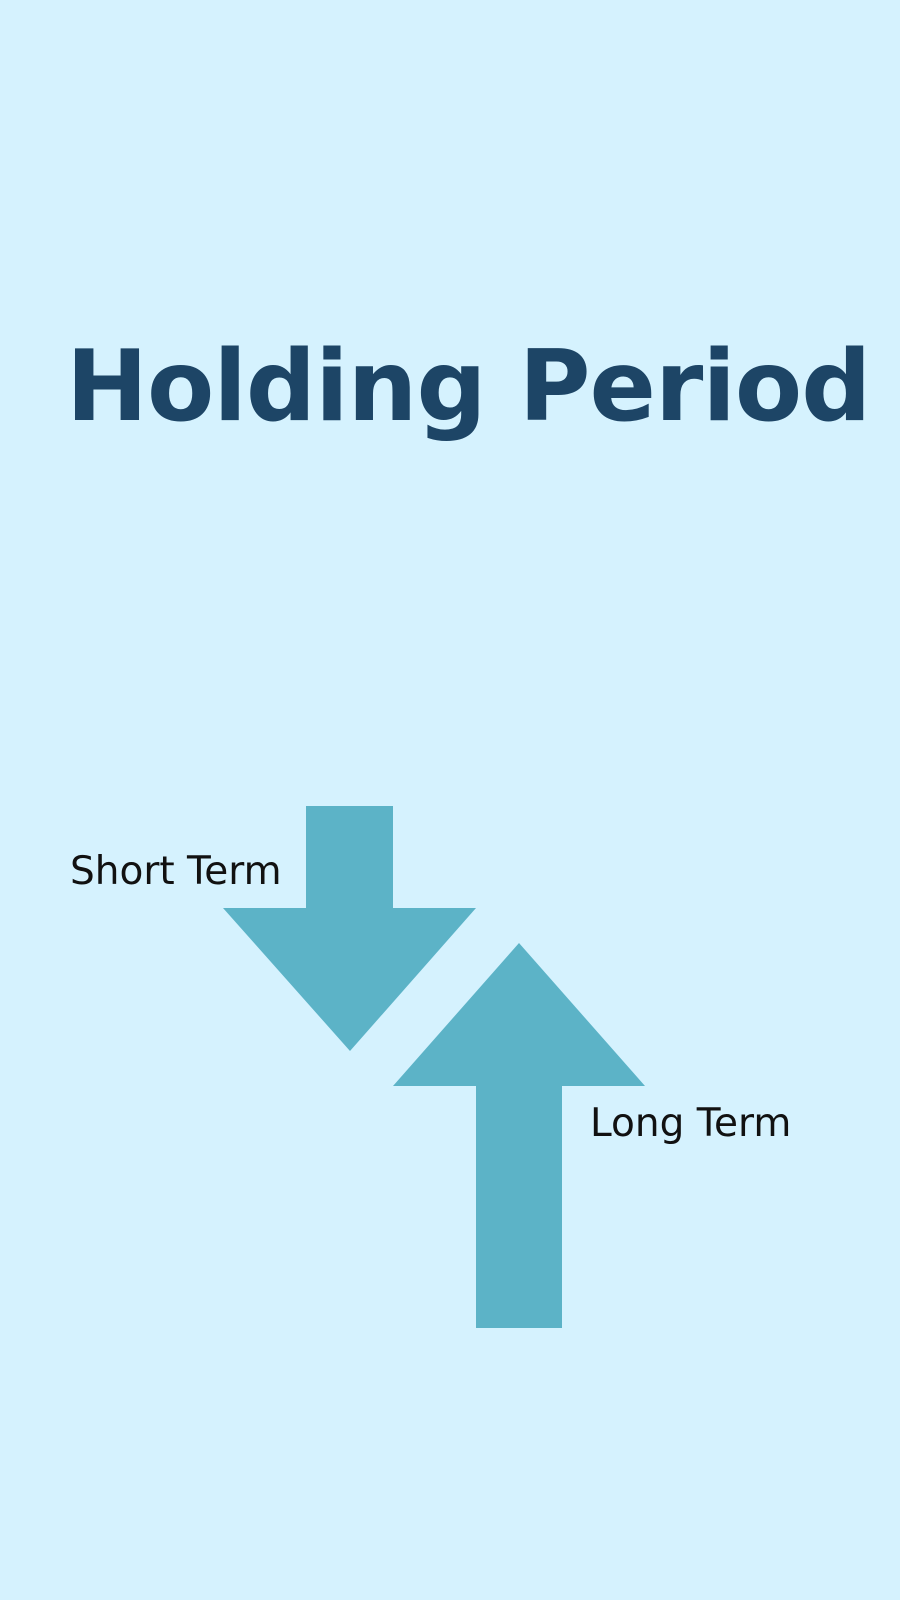 The width and height of the screenshot is (900, 1600). What do you see at coordinates (691, 1123) in the screenshot?
I see `long-term-label: Long Term` at bounding box center [691, 1123].